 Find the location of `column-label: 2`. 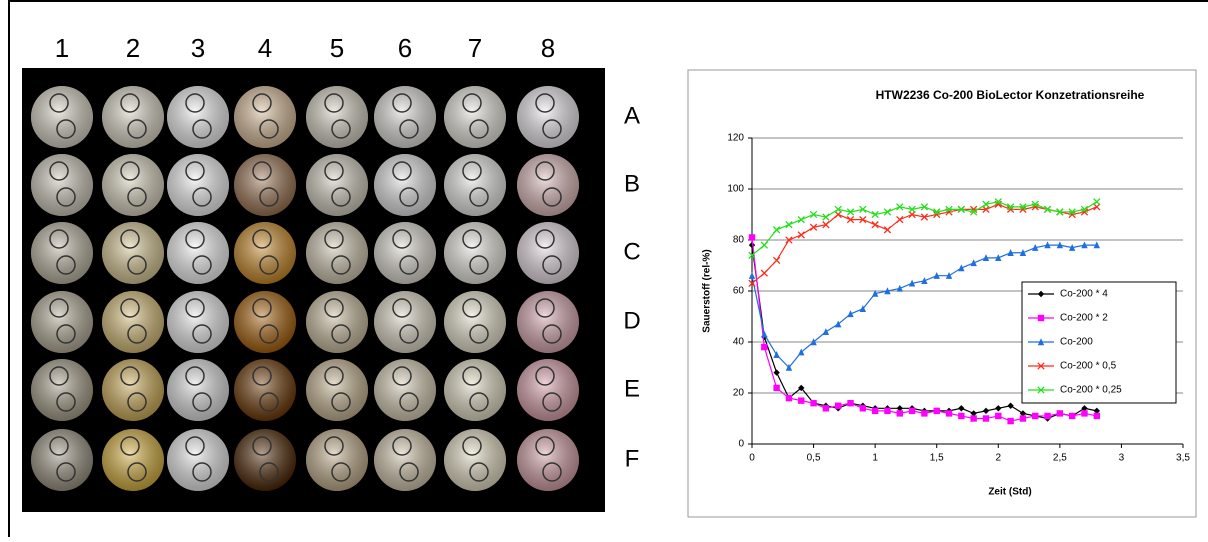

column-label: 2 is located at coordinates (133, 48).